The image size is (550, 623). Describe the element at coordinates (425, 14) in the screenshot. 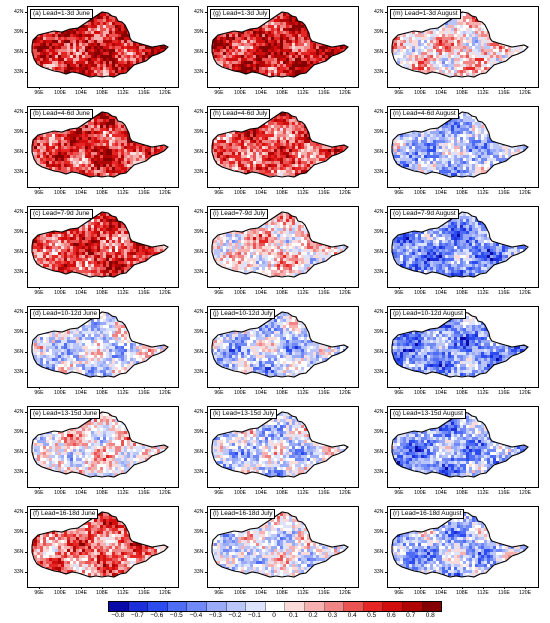

I see `panel-label: (m) Lead=1-3d August` at that location.